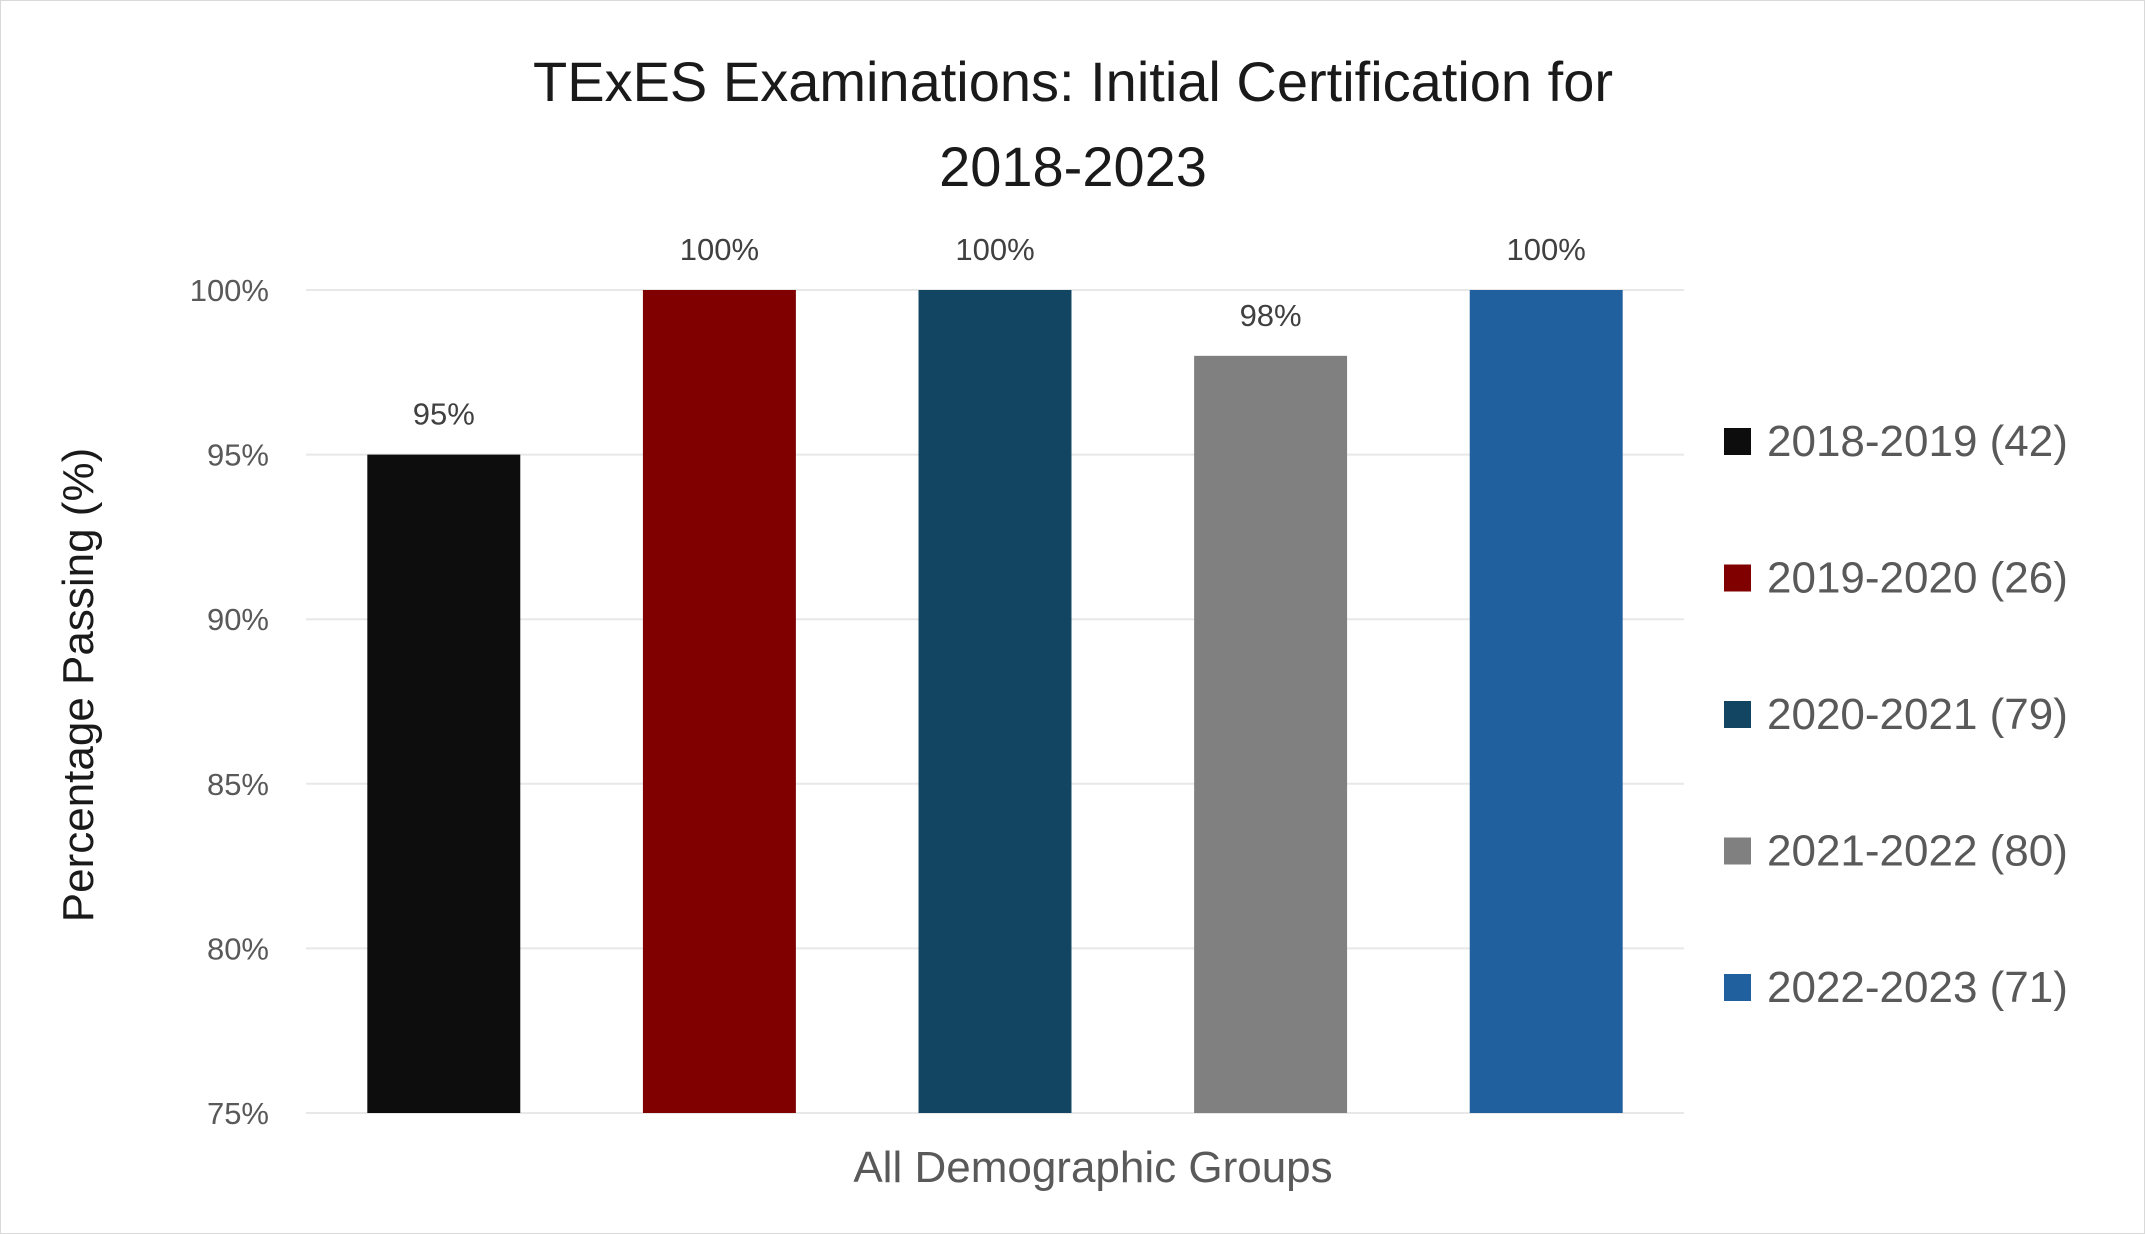 Image resolution: width=2145 pixels, height=1234 pixels. I want to click on data-label-1: 95%, so click(444, 414).